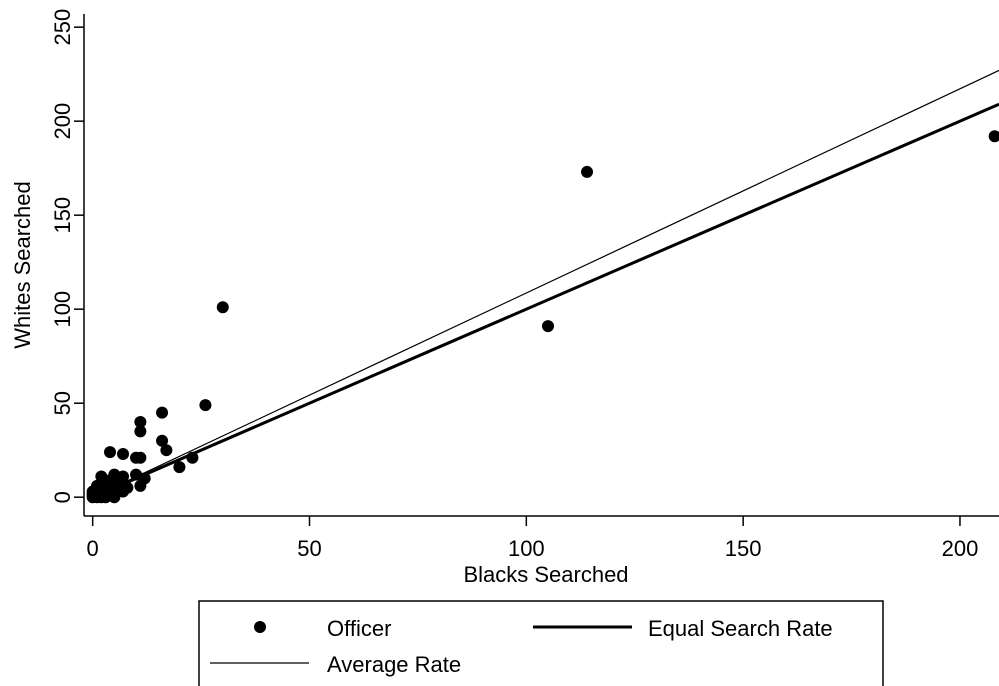  Describe the element at coordinates (394, 664) in the screenshot. I see `legend-label-average-rate: Average Rate` at that location.